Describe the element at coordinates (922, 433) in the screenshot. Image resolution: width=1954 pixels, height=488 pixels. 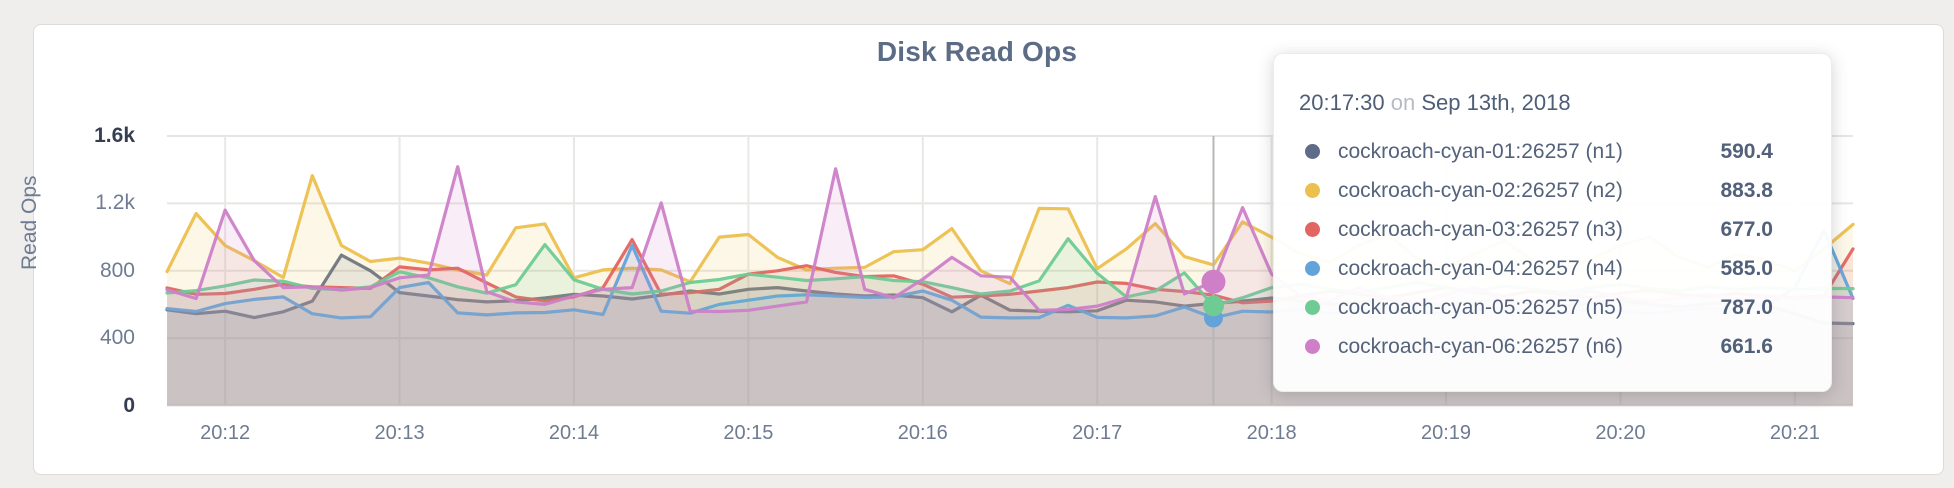
I see `x-tick-20:16: 20:16` at that location.